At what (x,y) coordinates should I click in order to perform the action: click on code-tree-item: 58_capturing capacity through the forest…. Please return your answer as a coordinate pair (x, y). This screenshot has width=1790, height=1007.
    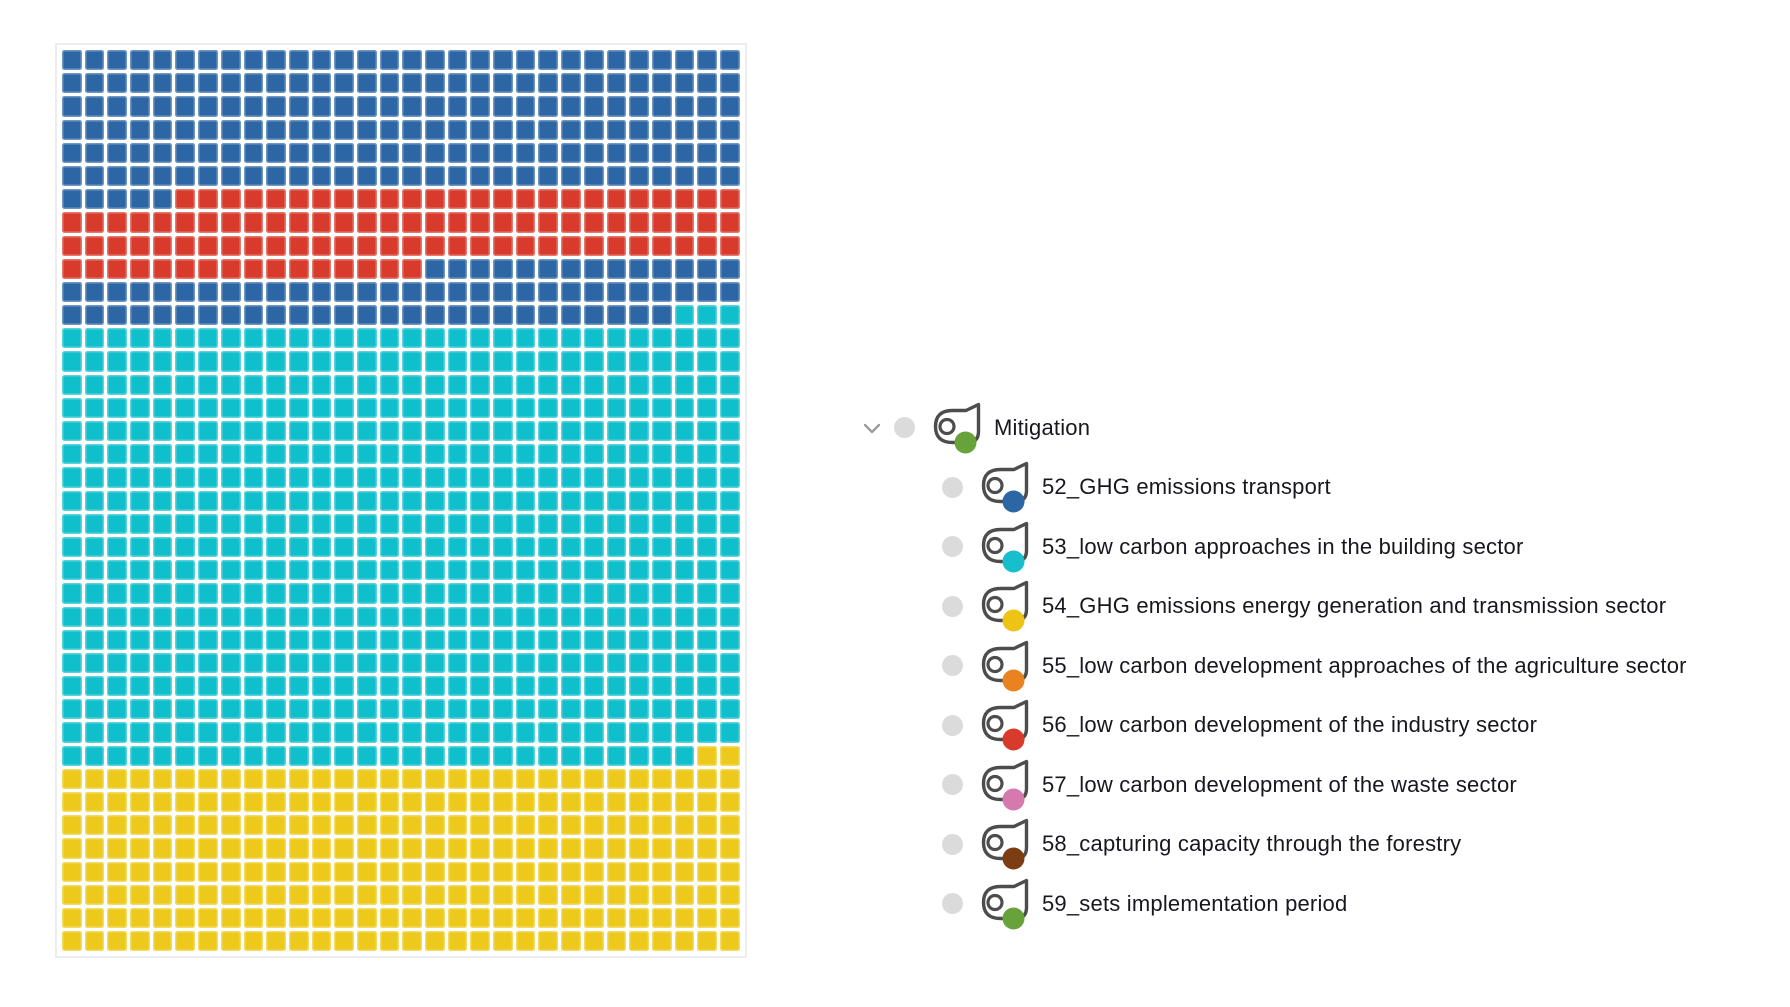
    Looking at the image, I should click on (1273, 845).